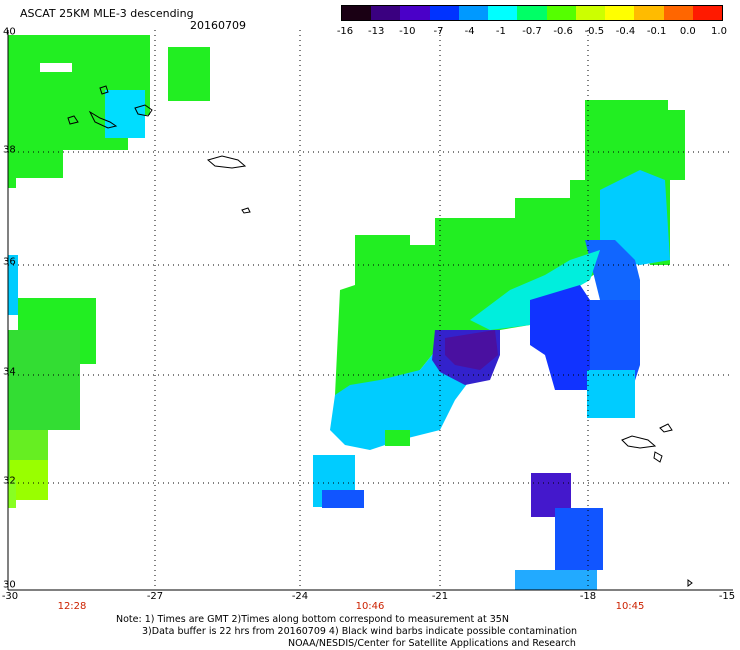  What do you see at coordinates (727, 596) in the screenshot?
I see `x-tick-label: -15` at bounding box center [727, 596].